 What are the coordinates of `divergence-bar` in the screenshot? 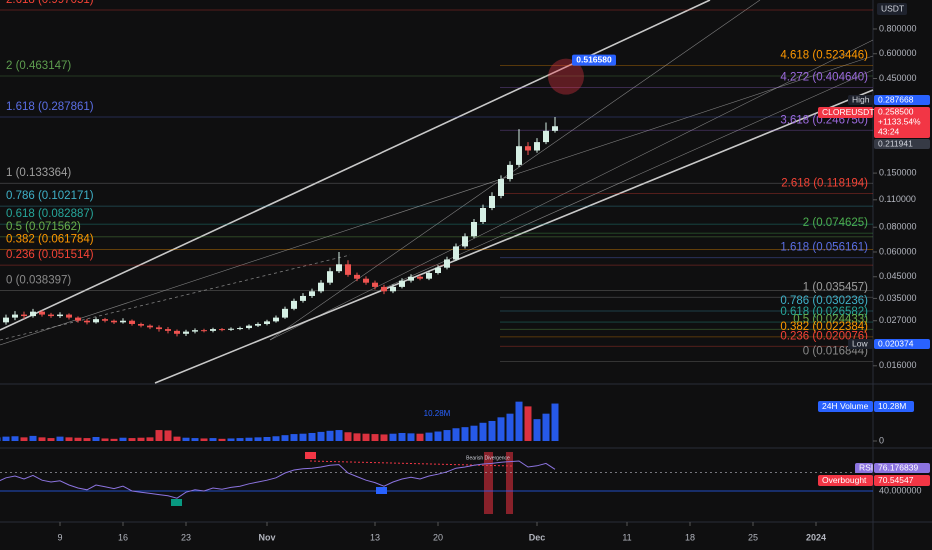 It's located at (488, 483).